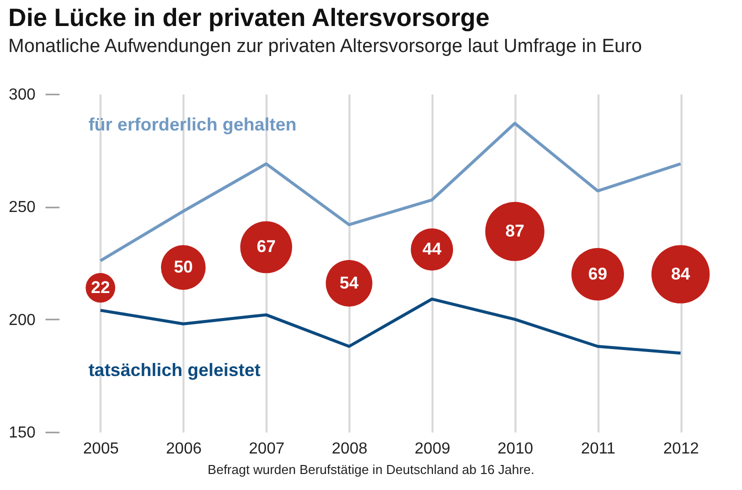 This screenshot has width=742, height=490. Describe the element at coordinates (266, 246) in the screenshot. I see `annotation: 67` at that location.